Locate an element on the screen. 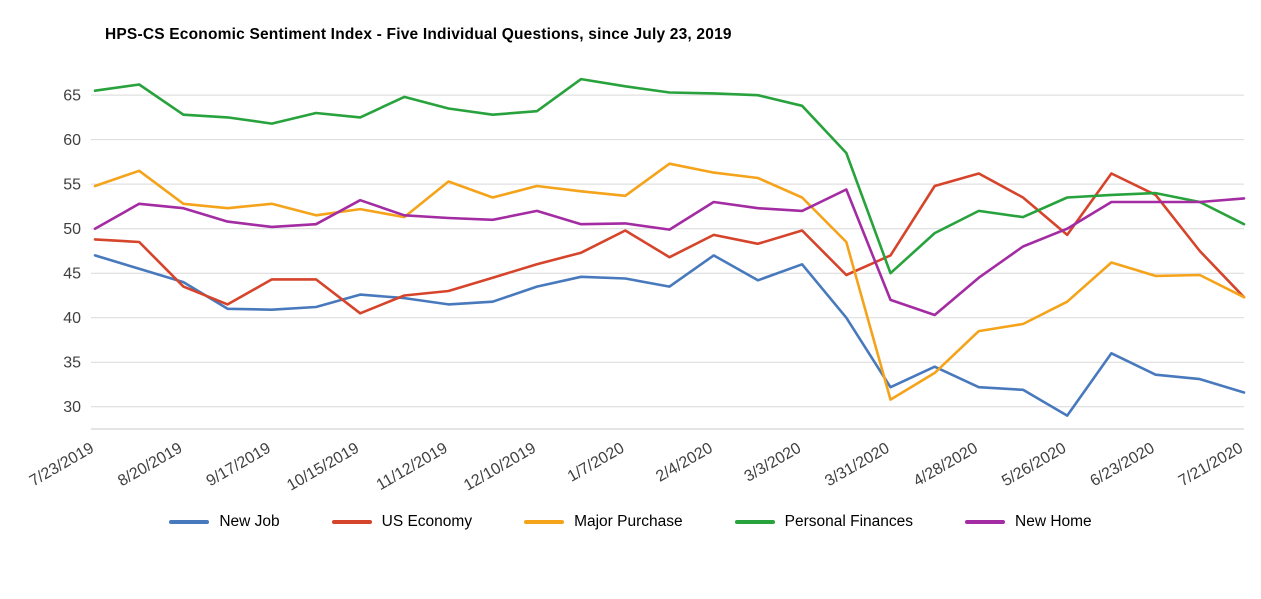  y-tick-label: 60 is located at coordinates (72, 140).